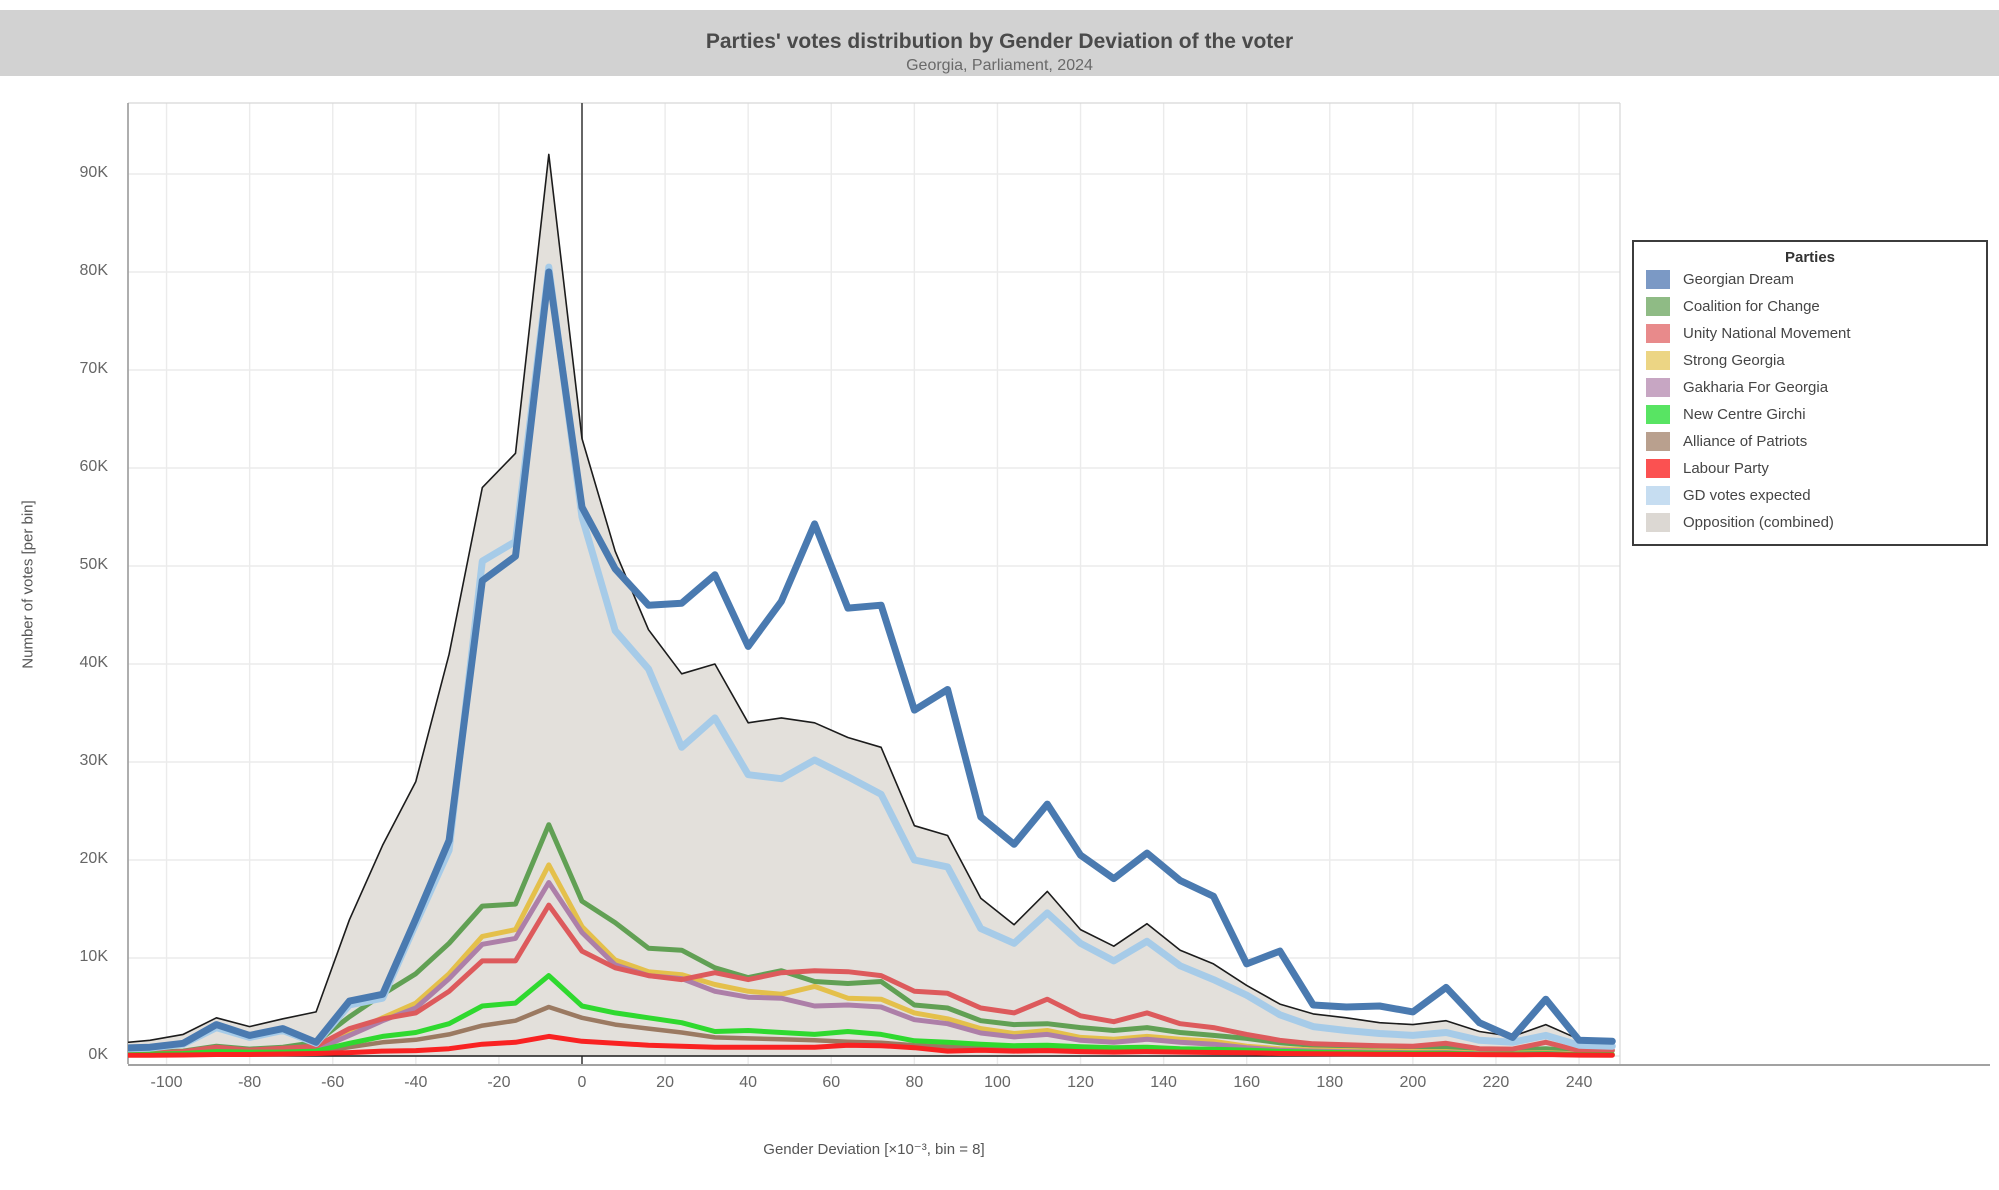 This screenshot has width=1999, height=1190. Describe the element at coordinates (1738, 279) in the screenshot. I see `legend-label: Georgian Dream` at that location.